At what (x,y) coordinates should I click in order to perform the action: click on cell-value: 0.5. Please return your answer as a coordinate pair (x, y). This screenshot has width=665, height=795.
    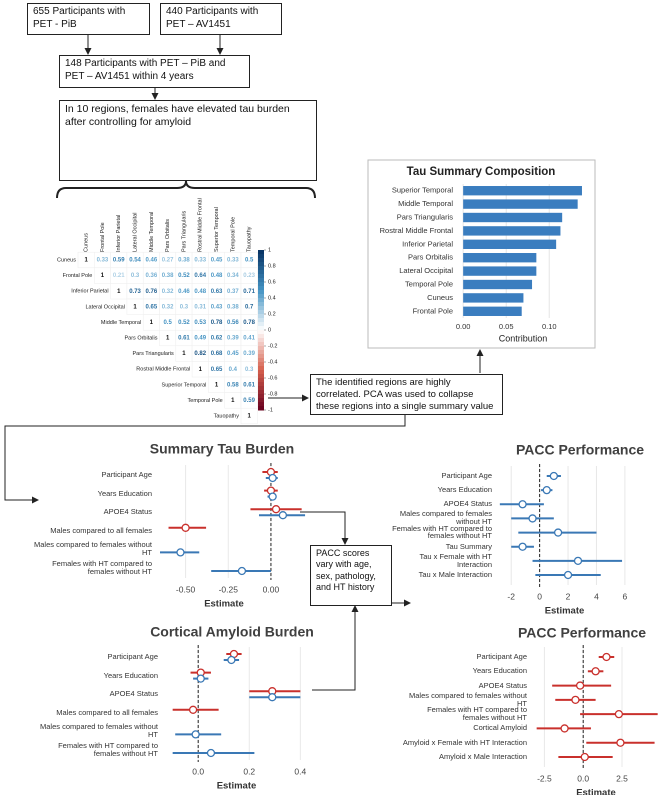
    Looking at the image, I should click on (167, 323).